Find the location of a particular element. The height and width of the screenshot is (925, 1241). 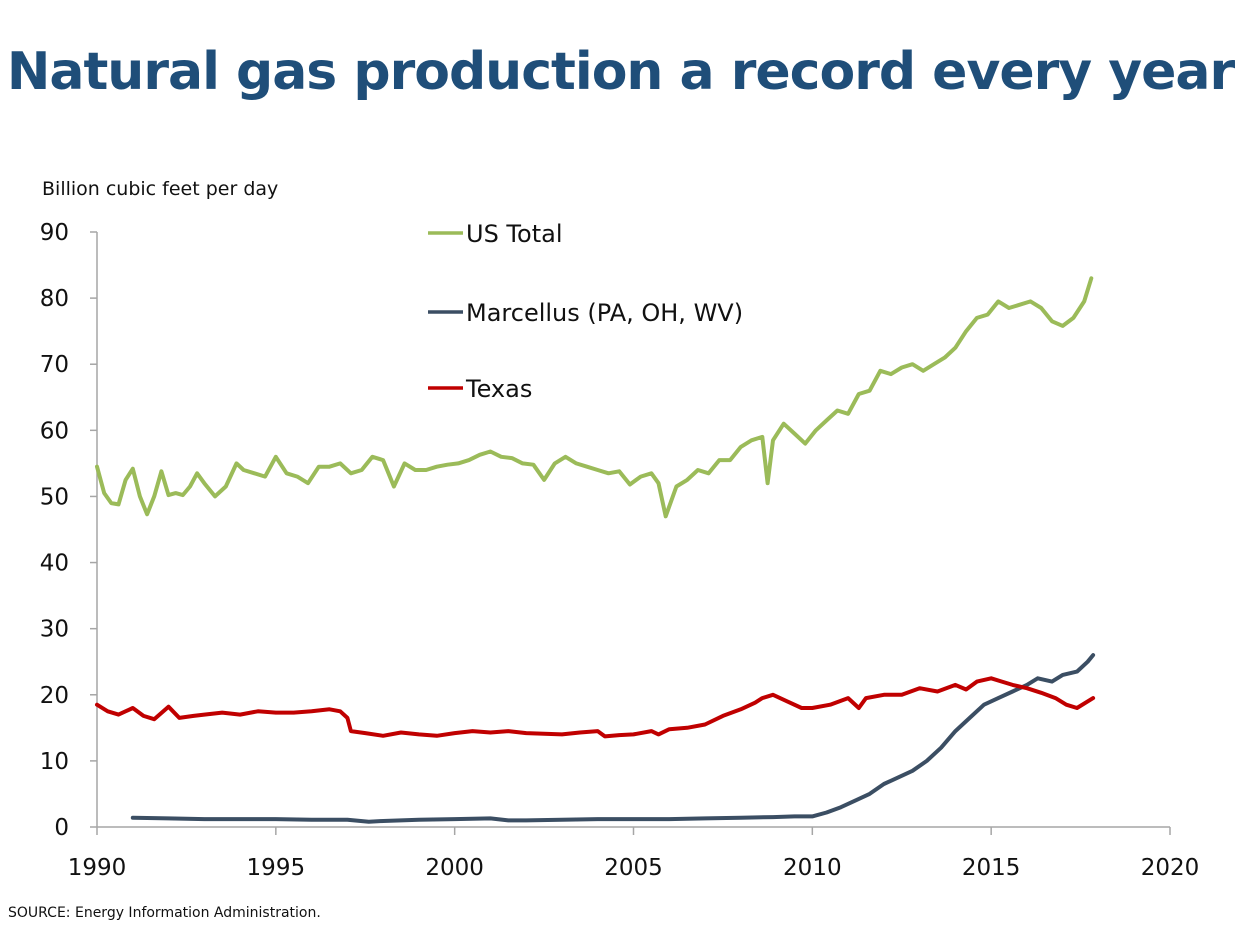

series-line-texas is located at coordinates (595, 707).